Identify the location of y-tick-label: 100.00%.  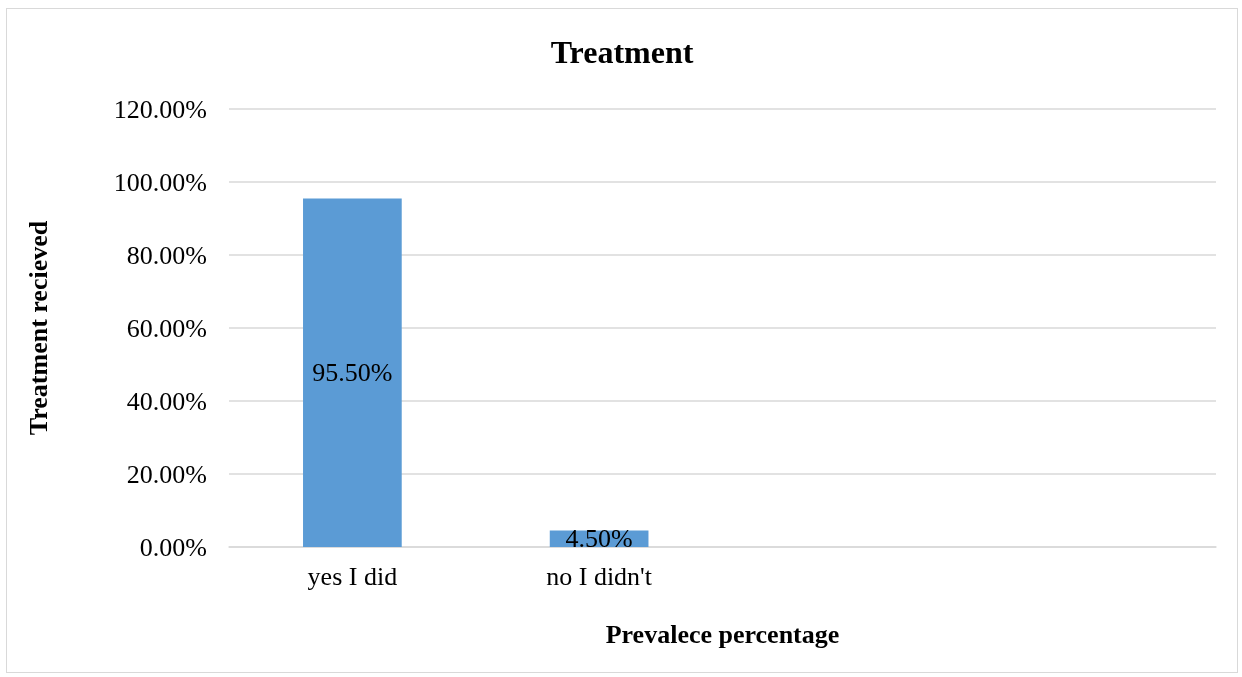
(160, 182).